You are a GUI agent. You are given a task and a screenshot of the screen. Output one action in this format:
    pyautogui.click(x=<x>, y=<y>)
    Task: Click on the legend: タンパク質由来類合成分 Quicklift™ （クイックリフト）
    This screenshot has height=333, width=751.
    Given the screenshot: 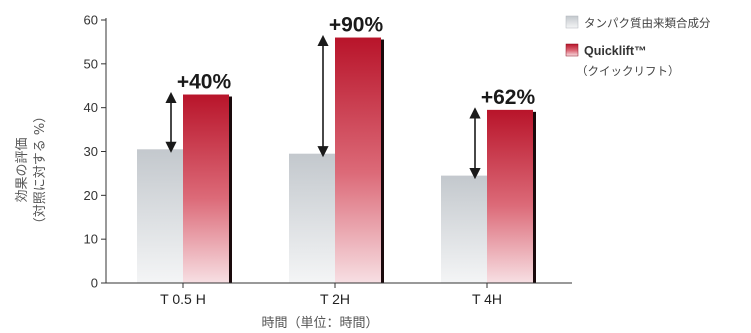 What is the action you would take?
    pyautogui.click(x=638, y=46)
    